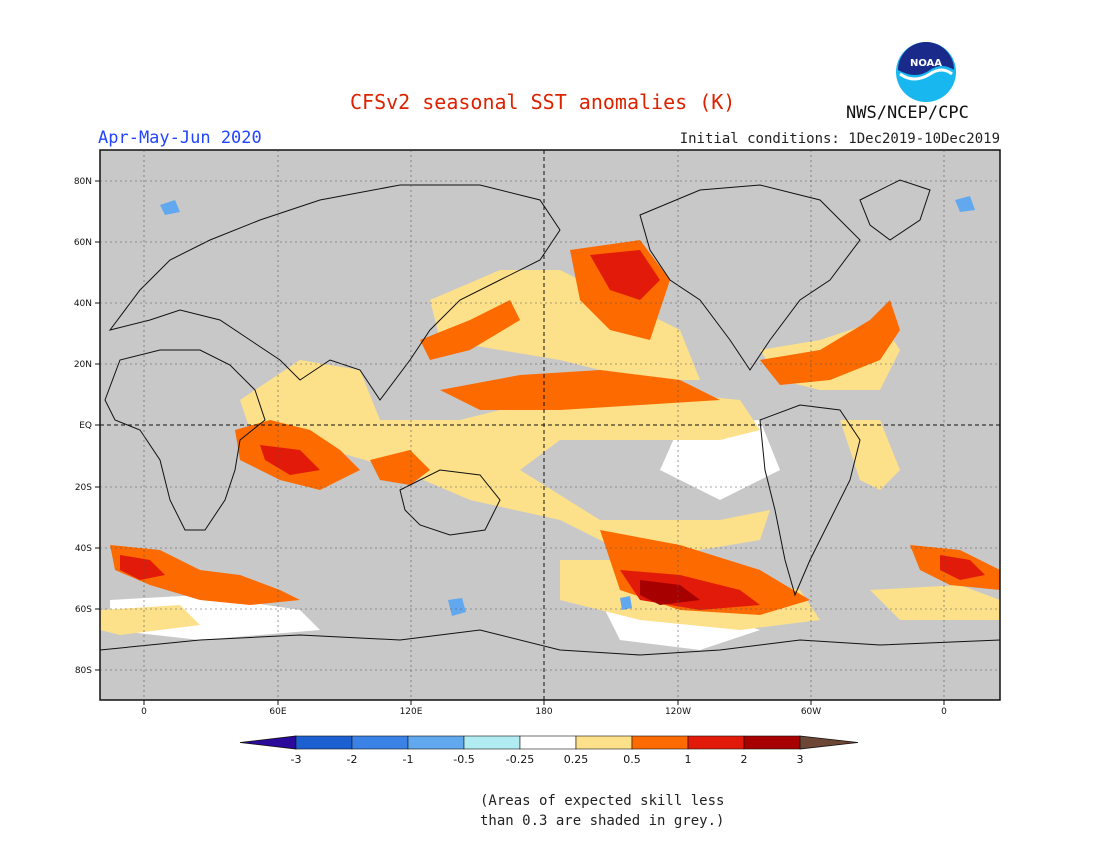  What do you see at coordinates (296, 759) in the screenshot?
I see `colorbar-label: -3` at bounding box center [296, 759].